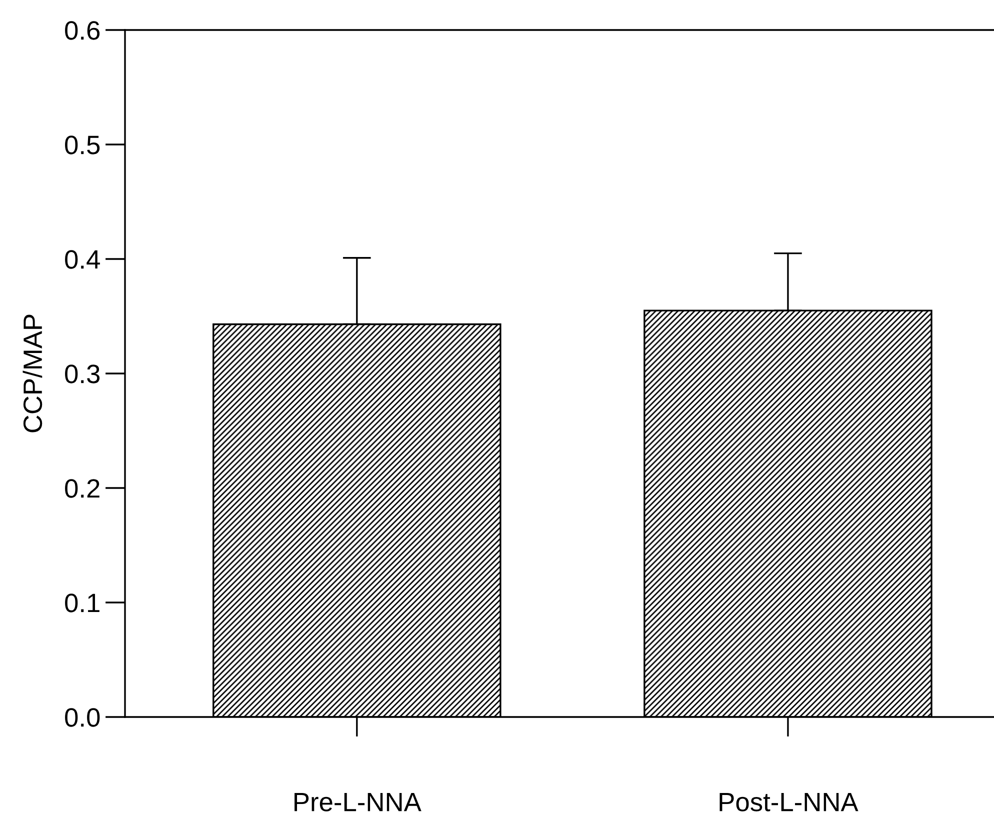 The height and width of the screenshot is (840, 994). Describe the element at coordinates (32, 373) in the screenshot. I see `y-axis-title: CCP/MAP` at that location.